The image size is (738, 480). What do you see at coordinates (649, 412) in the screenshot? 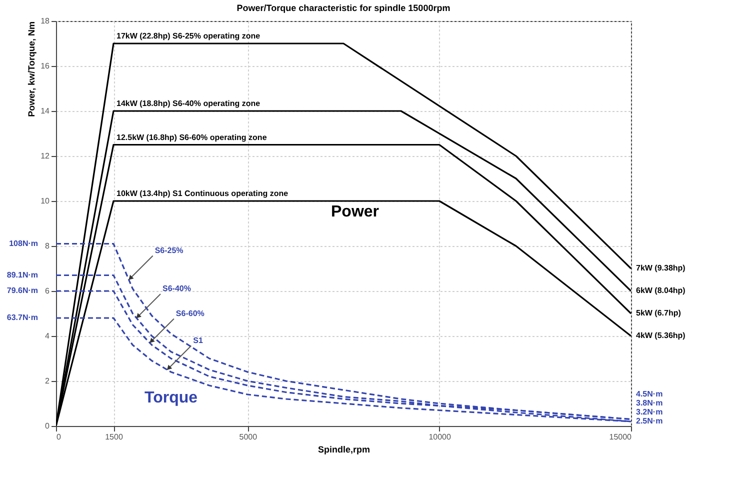
I see `annotation: 3.2N·m` at bounding box center [649, 412].